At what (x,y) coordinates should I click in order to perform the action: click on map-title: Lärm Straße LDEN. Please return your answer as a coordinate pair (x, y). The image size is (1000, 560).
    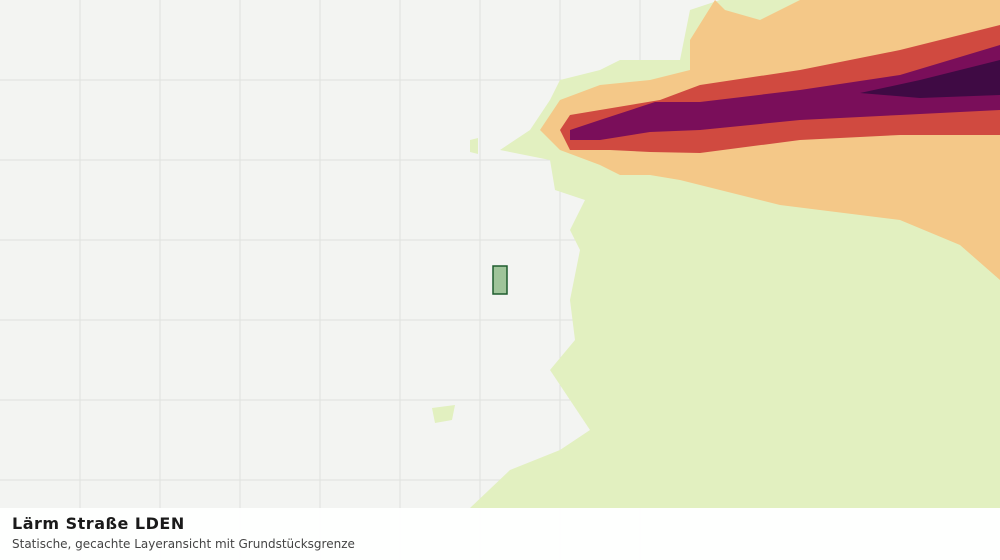
    Looking at the image, I should click on (98, 523).